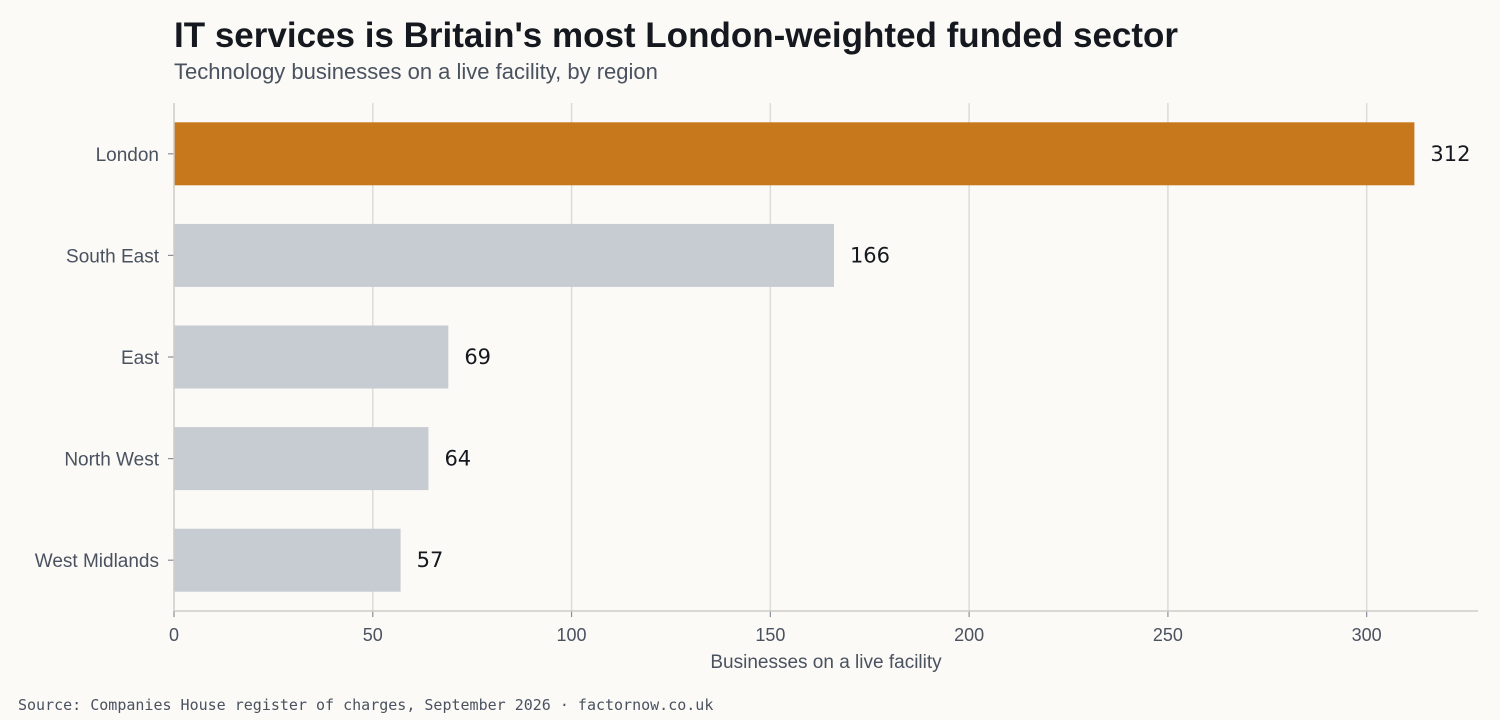  Describe the element at coordinates (969, 635) in the screenshot. I see `x-tick-label: 200` at that location.